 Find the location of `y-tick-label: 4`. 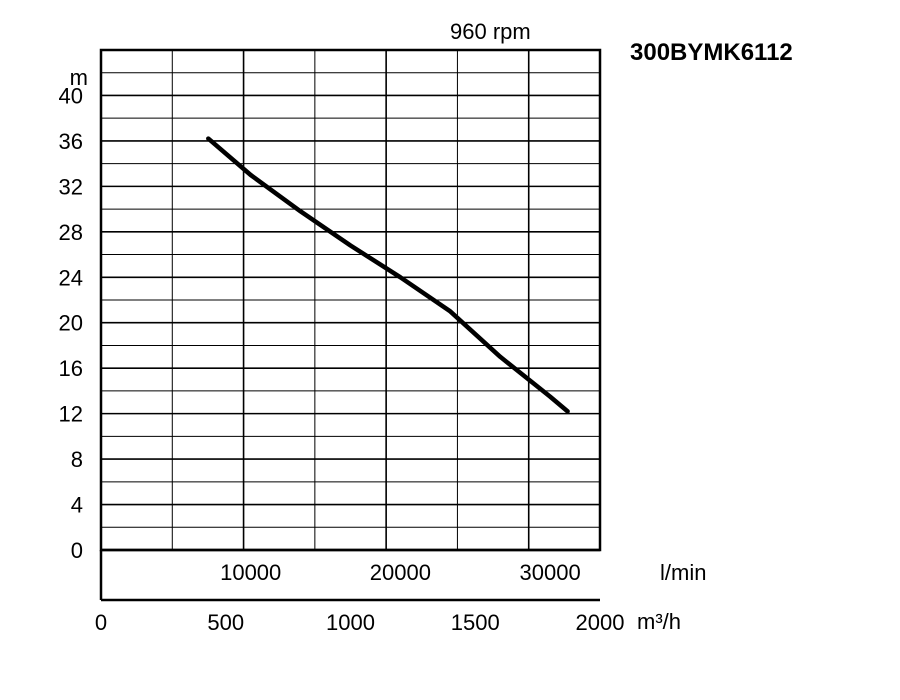

y-tick-label: 4 is located at coordinates (77, 505).